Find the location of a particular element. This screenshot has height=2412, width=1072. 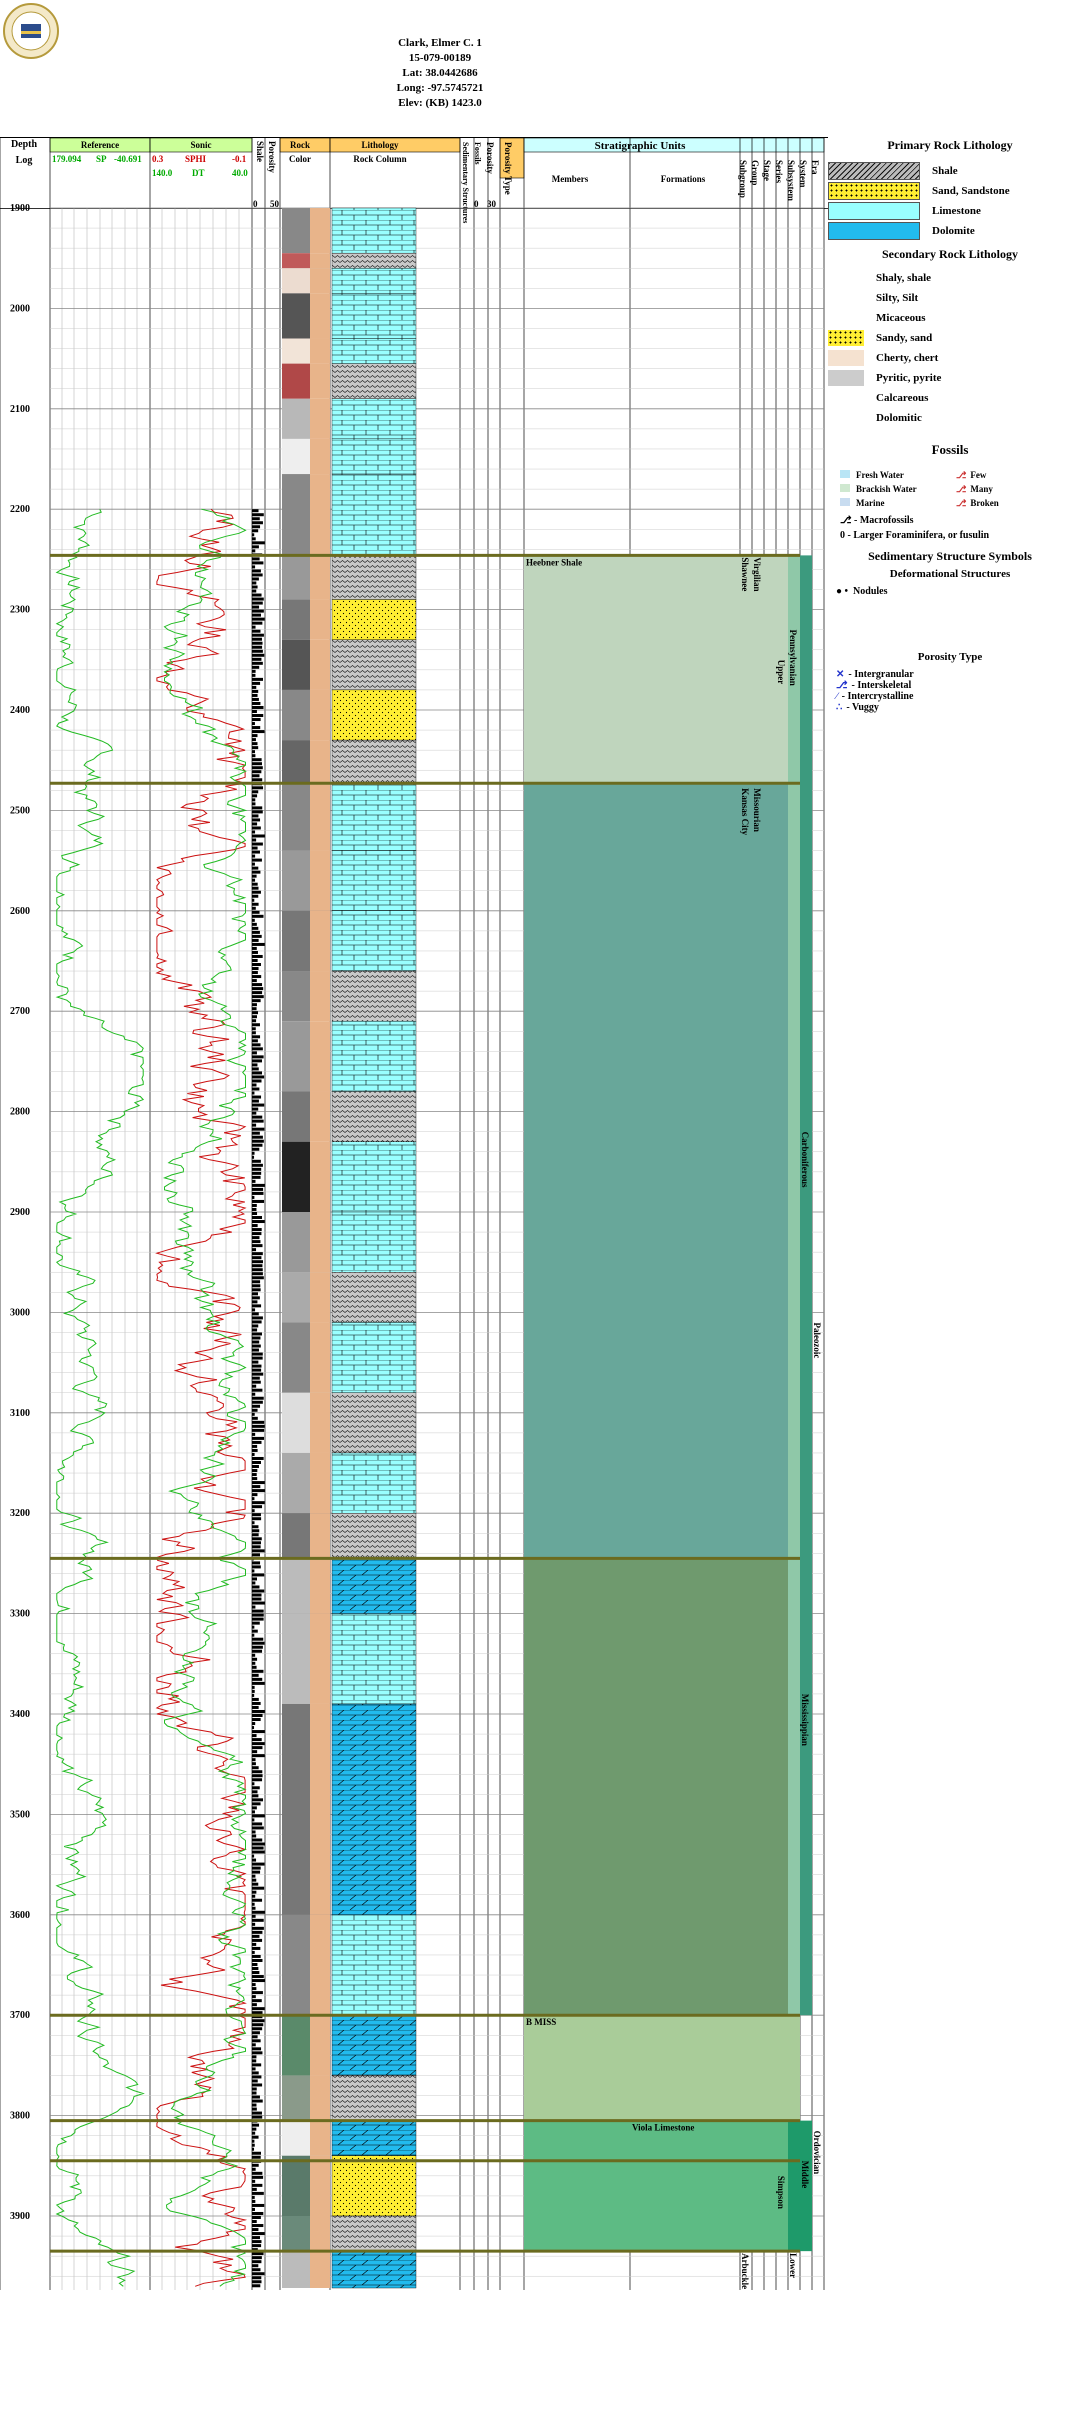

group-col-title: Stage is located at coordinates (767, 170).